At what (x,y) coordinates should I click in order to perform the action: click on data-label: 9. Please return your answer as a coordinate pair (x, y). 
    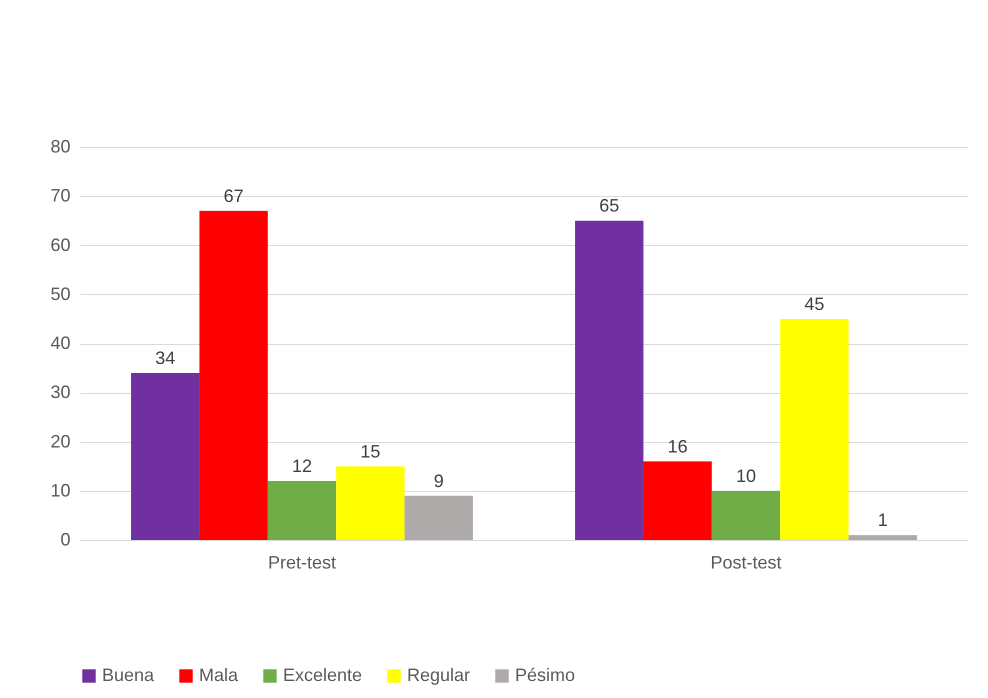
    Looking at the image, I should click on (439, 480).